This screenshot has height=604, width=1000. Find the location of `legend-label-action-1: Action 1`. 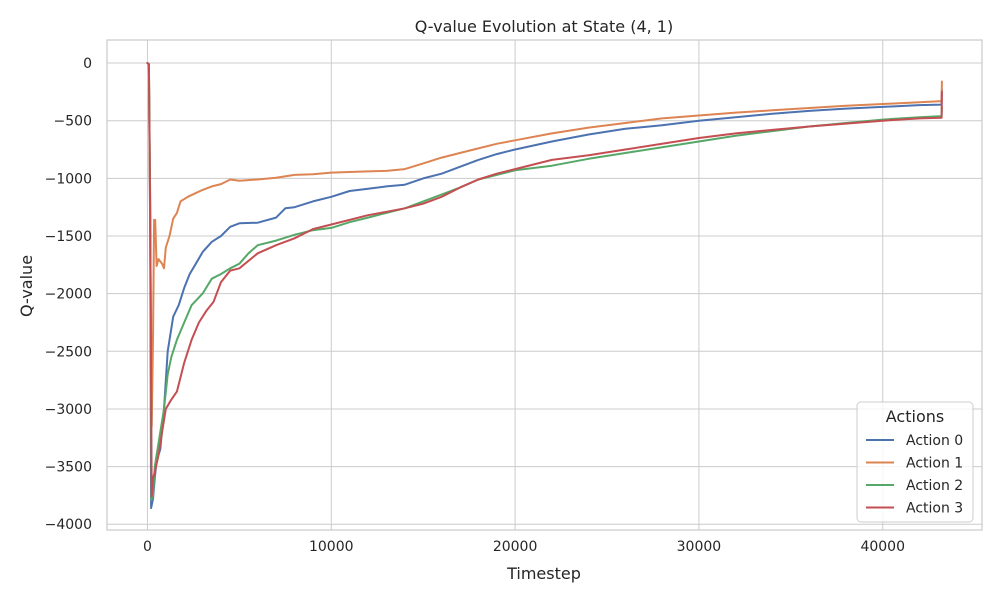

legend-label-action-1: Action 1 is located at coordinates (934, 464).